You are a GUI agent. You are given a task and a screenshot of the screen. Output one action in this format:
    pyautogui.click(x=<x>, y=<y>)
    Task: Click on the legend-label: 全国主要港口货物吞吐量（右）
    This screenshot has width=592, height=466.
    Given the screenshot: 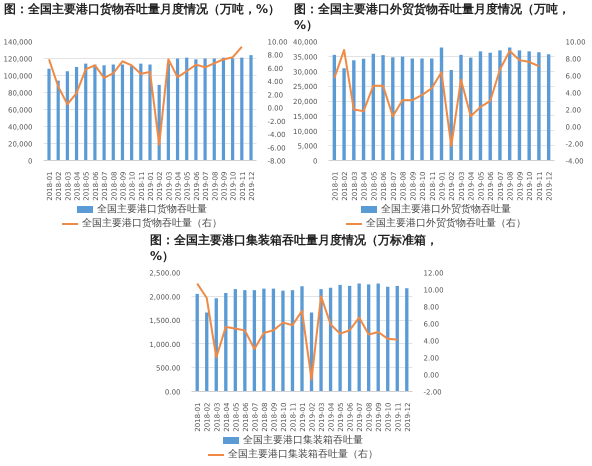 What is the action you would take?
    pyautogui.click(x=151, y=223)
    